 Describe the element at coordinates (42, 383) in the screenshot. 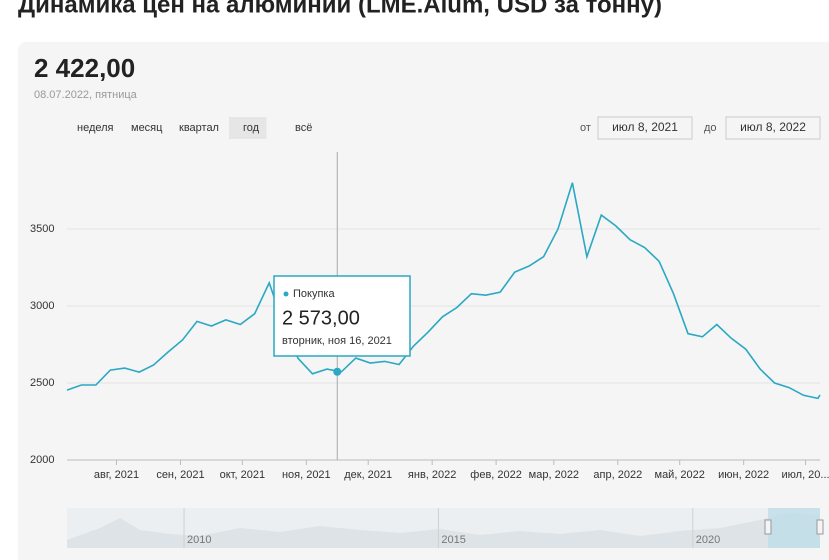

I see `y-tick-label: 2500` at that location.